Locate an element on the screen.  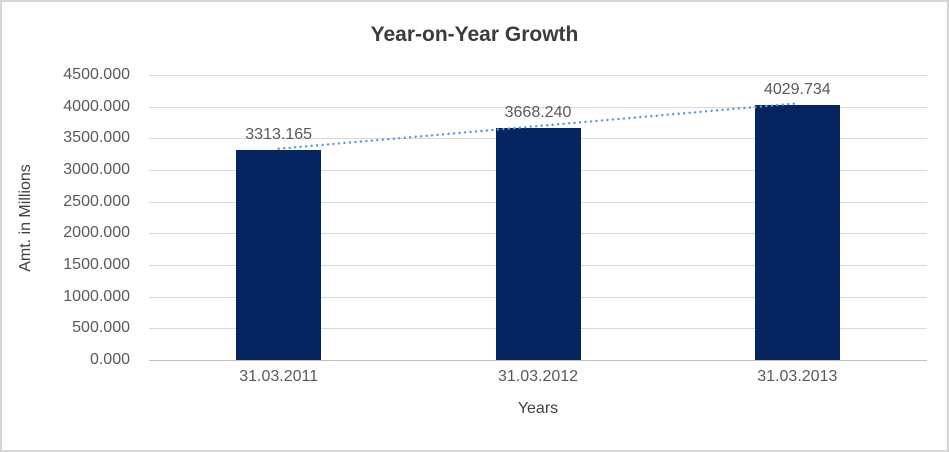
y-tick-label: 1000.000 is located at coordinates (96, 296).